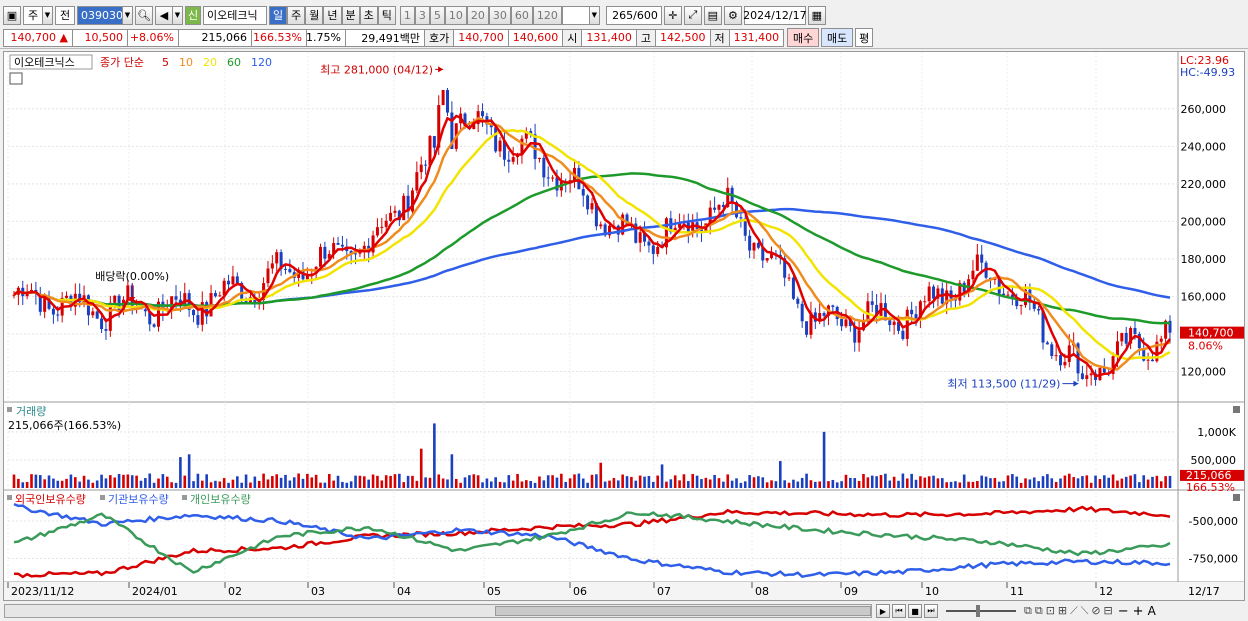 The width and height of the screenshot is (1248, 621). Describe the element at coordinates (633, 15) in the screenshot. I see `count-input: 265/600` at that location.